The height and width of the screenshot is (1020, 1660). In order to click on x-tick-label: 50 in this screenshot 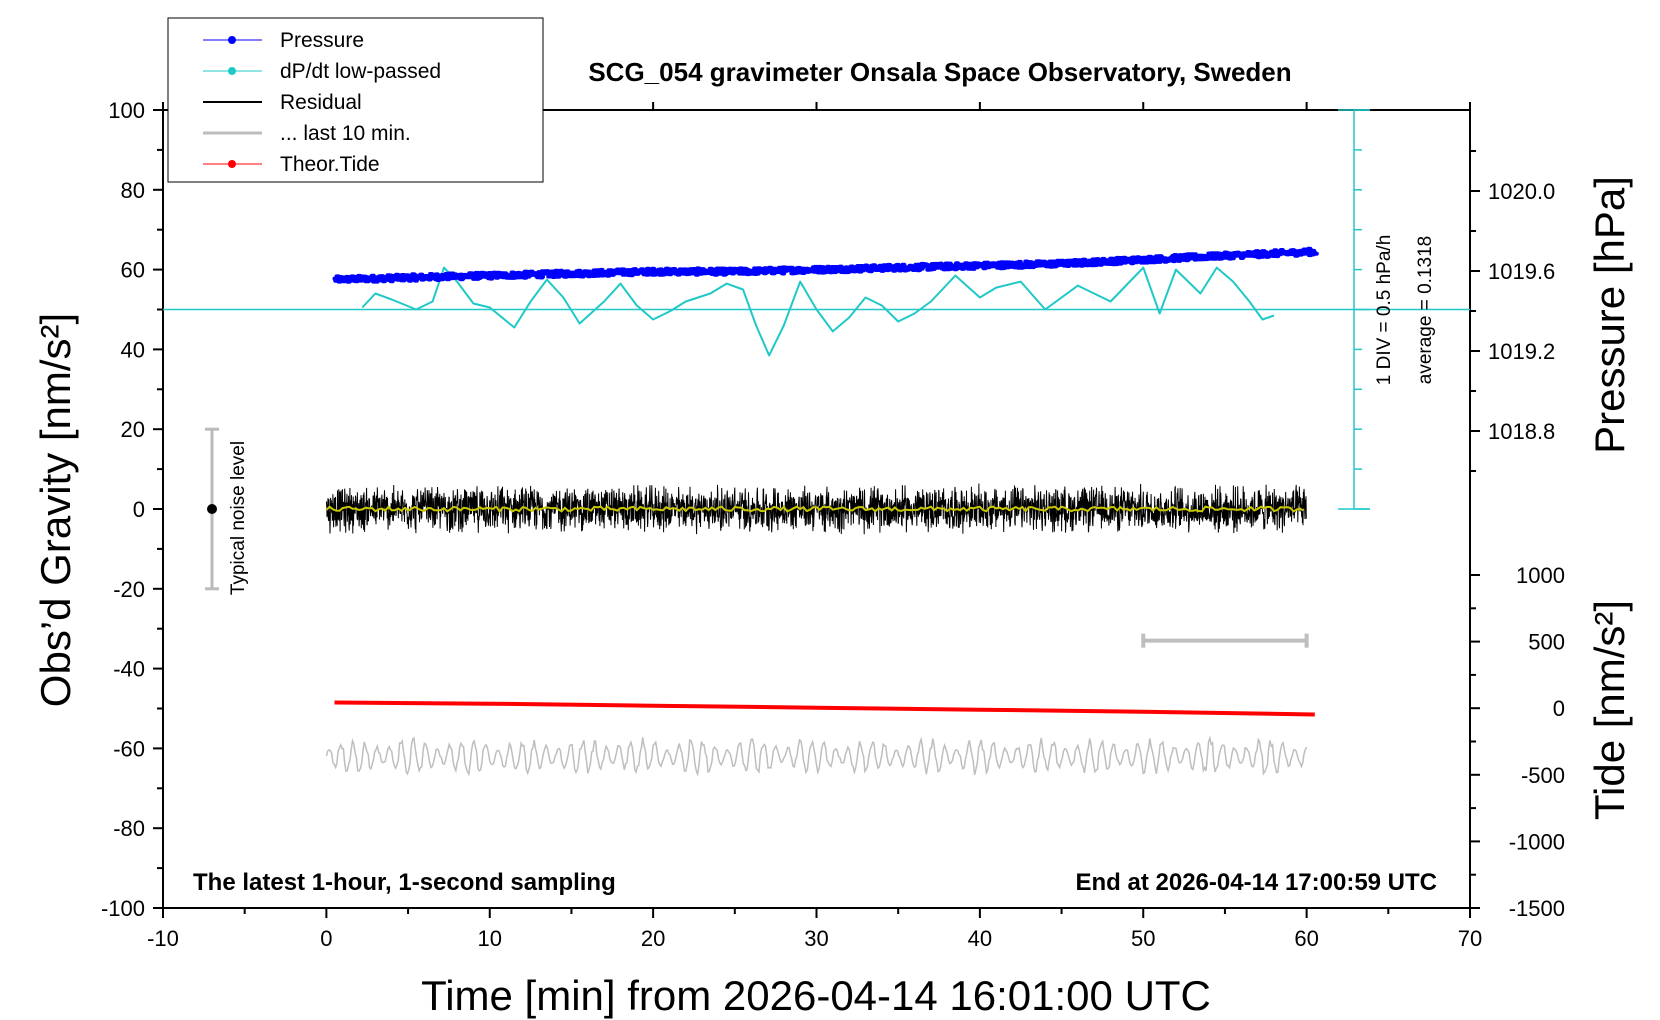, I will do `click(1143, 938)`.